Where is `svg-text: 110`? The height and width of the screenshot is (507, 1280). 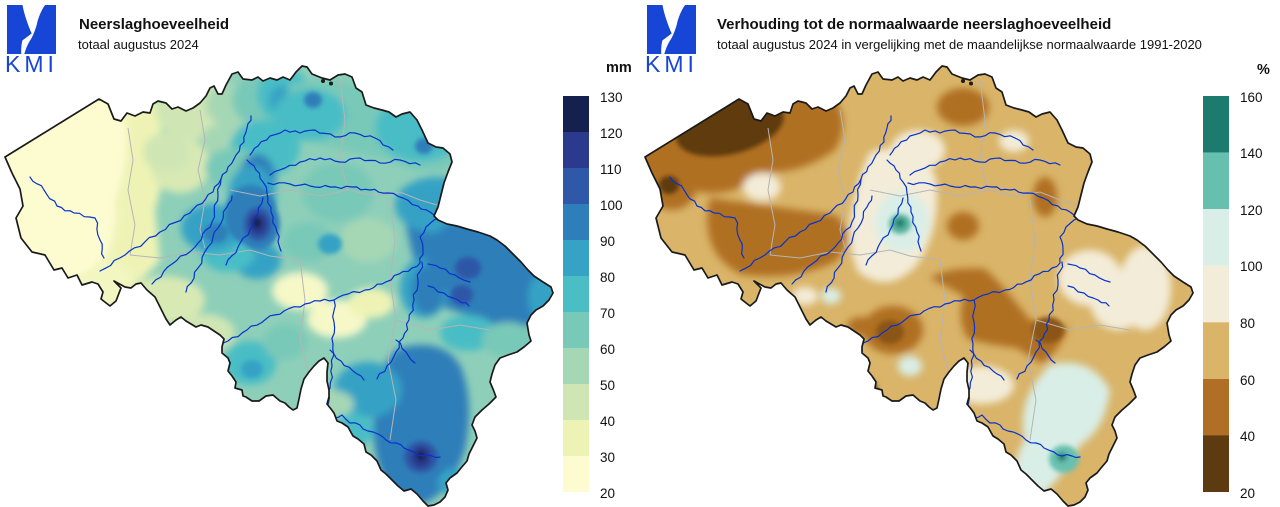 svg-text: 110 is located at coordinates (611, 169).